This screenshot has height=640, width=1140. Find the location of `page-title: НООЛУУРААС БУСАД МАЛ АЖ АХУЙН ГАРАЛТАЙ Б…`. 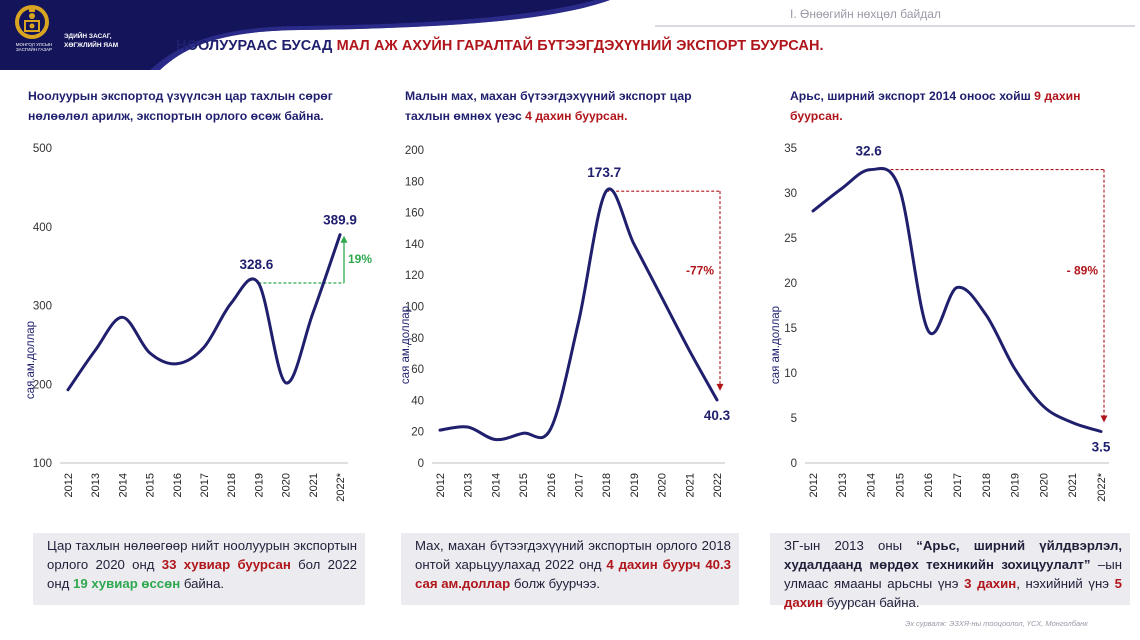

page-title: НООЛУУРААС БУСАД МАЛ АЖ АХУЙН ГАРАЛТАЙ Б… is located at coordinates (500, 46).